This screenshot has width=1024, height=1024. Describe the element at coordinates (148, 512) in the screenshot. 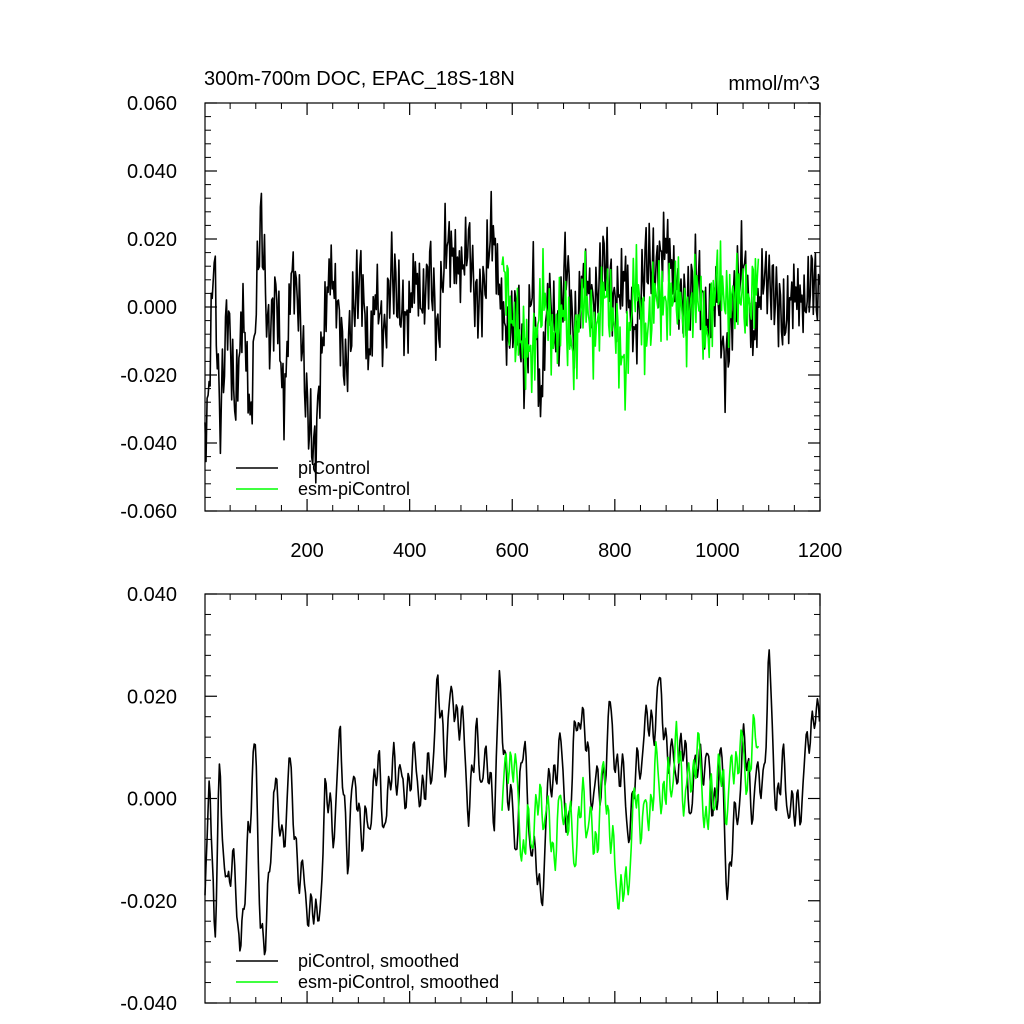

I see `y-tick-label: -0.060` at that location.